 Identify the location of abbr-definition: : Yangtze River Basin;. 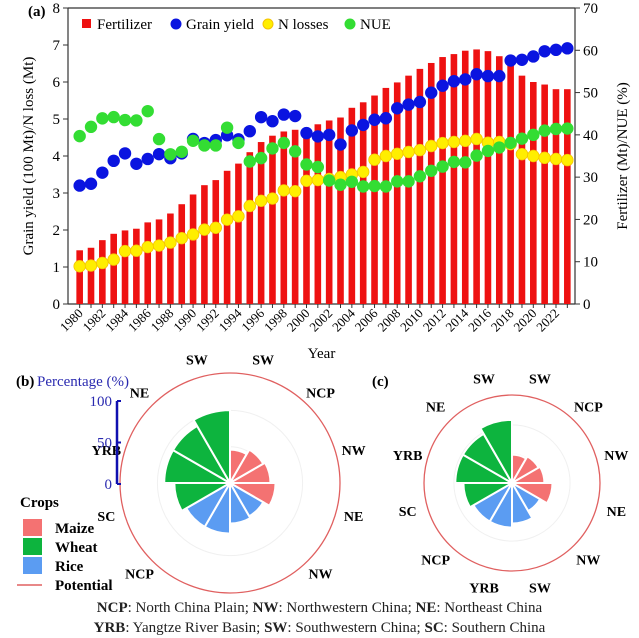
(195, 628).